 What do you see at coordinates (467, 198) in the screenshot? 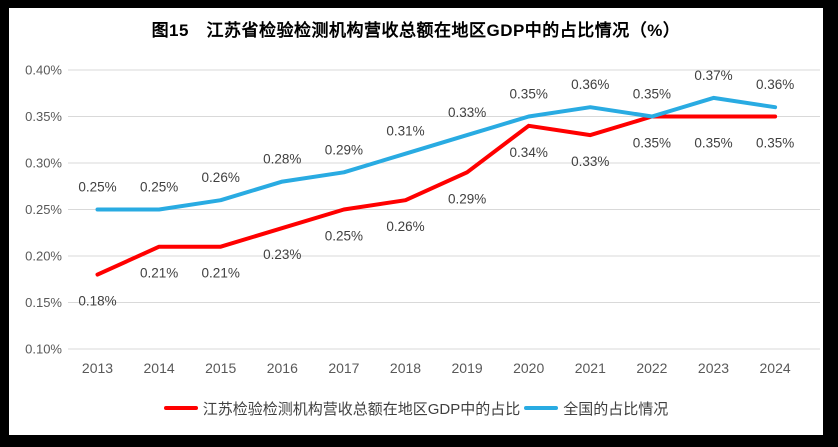
I see `data-label-series-0: 0.29%` at bounding box center [467, 198].